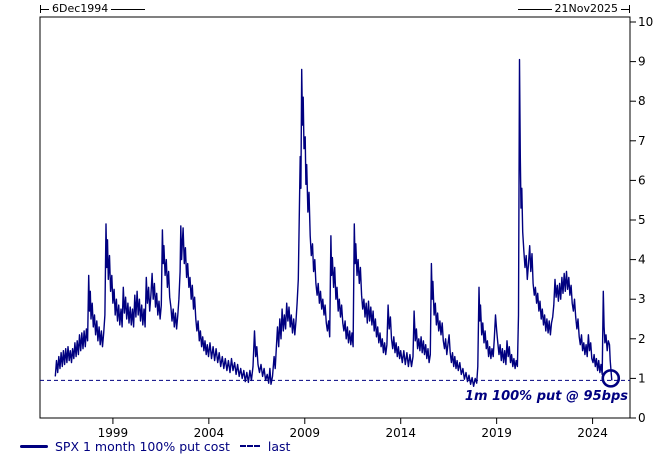 The image size is (668, 459). Describe the element at coordinates (400, 433) in the screenshot. I see `x-tick-label: 2014` at that location.